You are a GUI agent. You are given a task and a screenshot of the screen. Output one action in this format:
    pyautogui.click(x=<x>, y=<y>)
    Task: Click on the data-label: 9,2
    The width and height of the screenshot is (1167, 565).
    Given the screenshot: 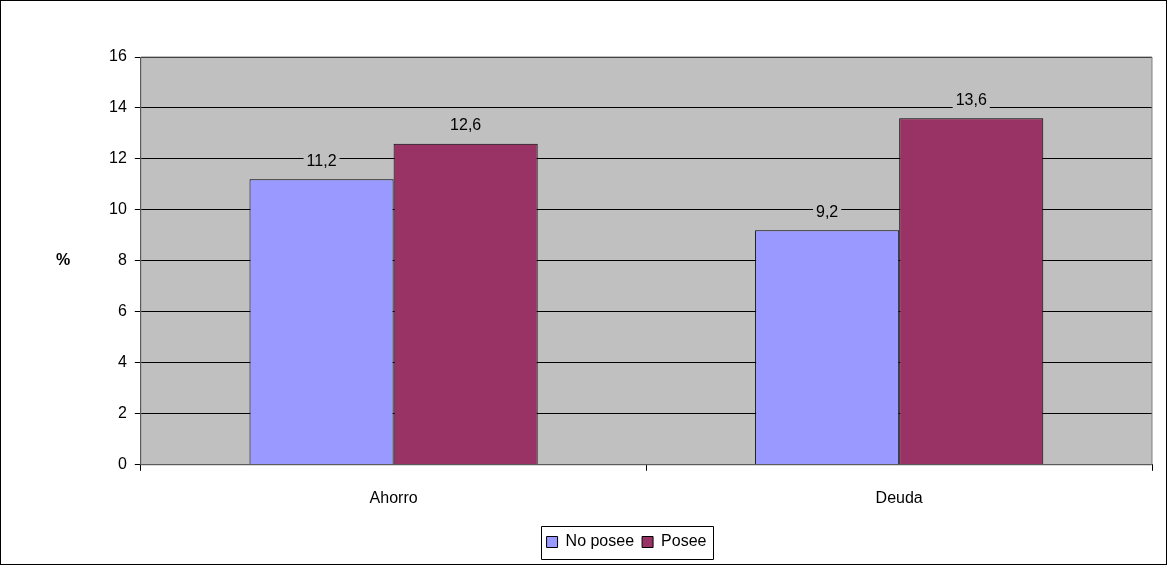 What is the action you would take?
    pyautogui.click(x=827, y=211)
    